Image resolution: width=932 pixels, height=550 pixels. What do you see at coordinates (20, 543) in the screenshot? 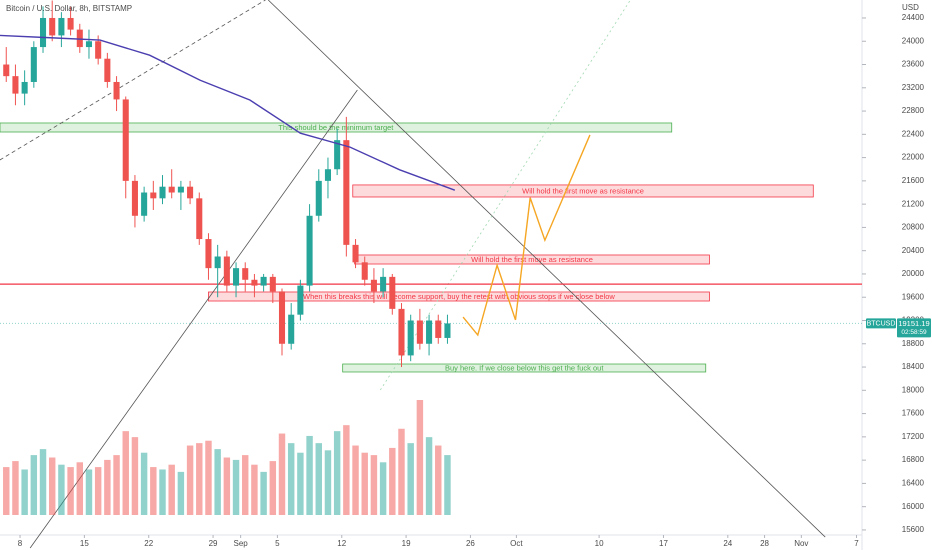
I see `x-tick-label: 8` at bounding box center [20, 543].